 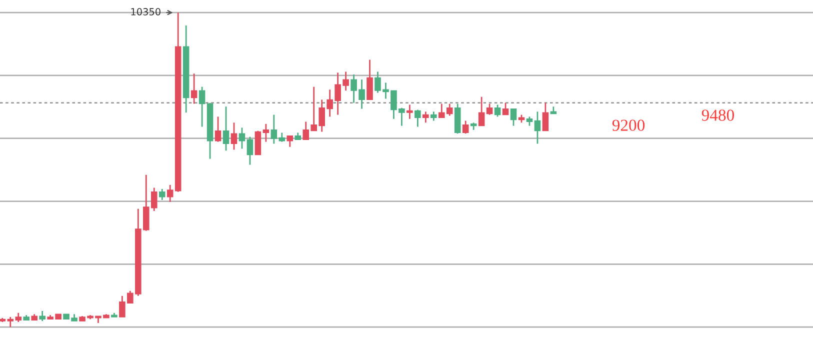 I want to click on text: 9200, so click(x=628, y=125).